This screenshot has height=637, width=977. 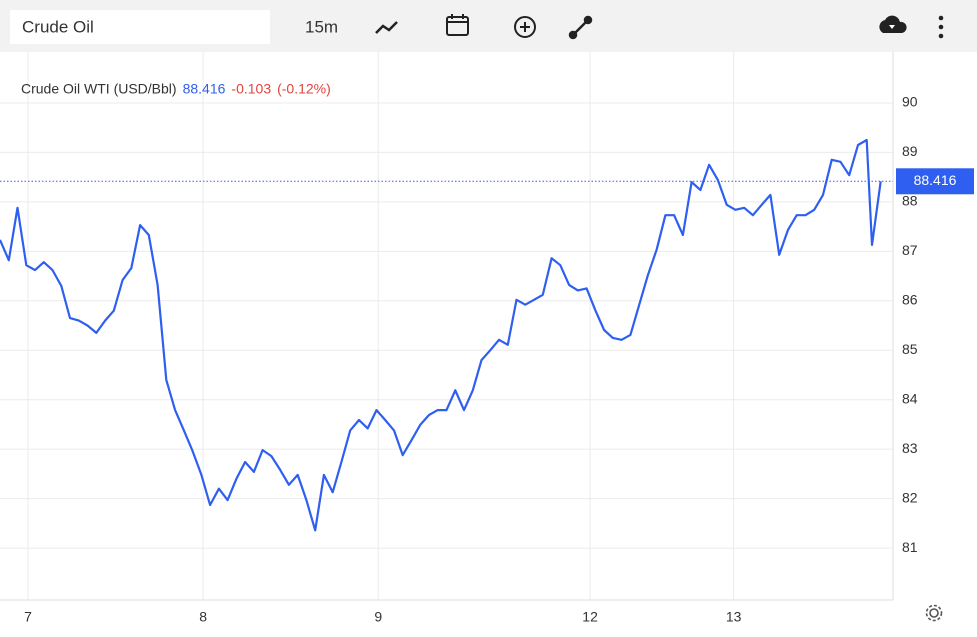 I want to click on add-icon, so click(x=525, y=27).